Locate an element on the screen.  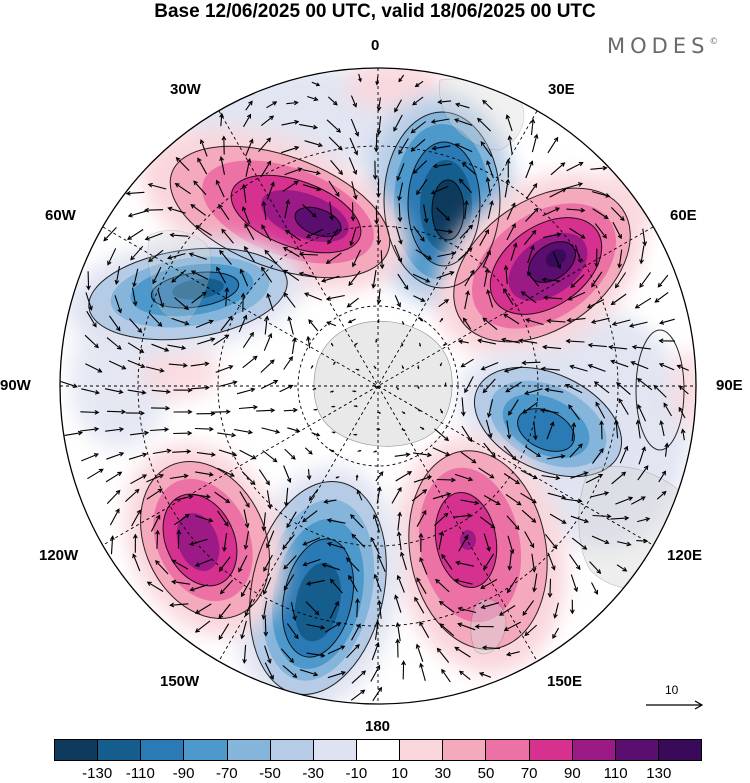
colorbar-swatch is located at coordinates (551, 750).